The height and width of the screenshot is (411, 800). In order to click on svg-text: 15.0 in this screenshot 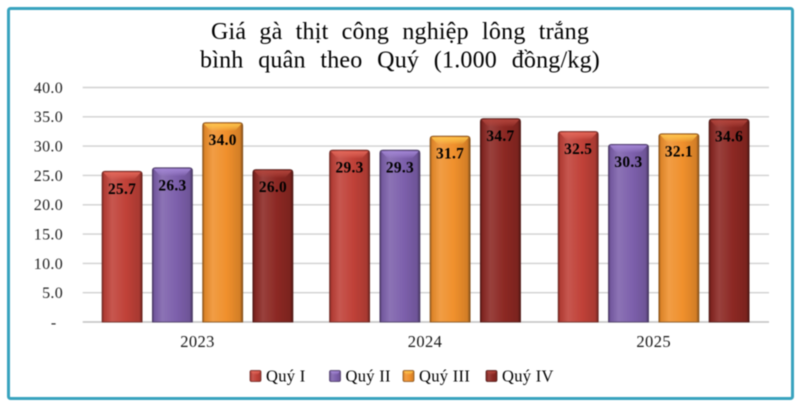, I will do `click(48, 235)`.